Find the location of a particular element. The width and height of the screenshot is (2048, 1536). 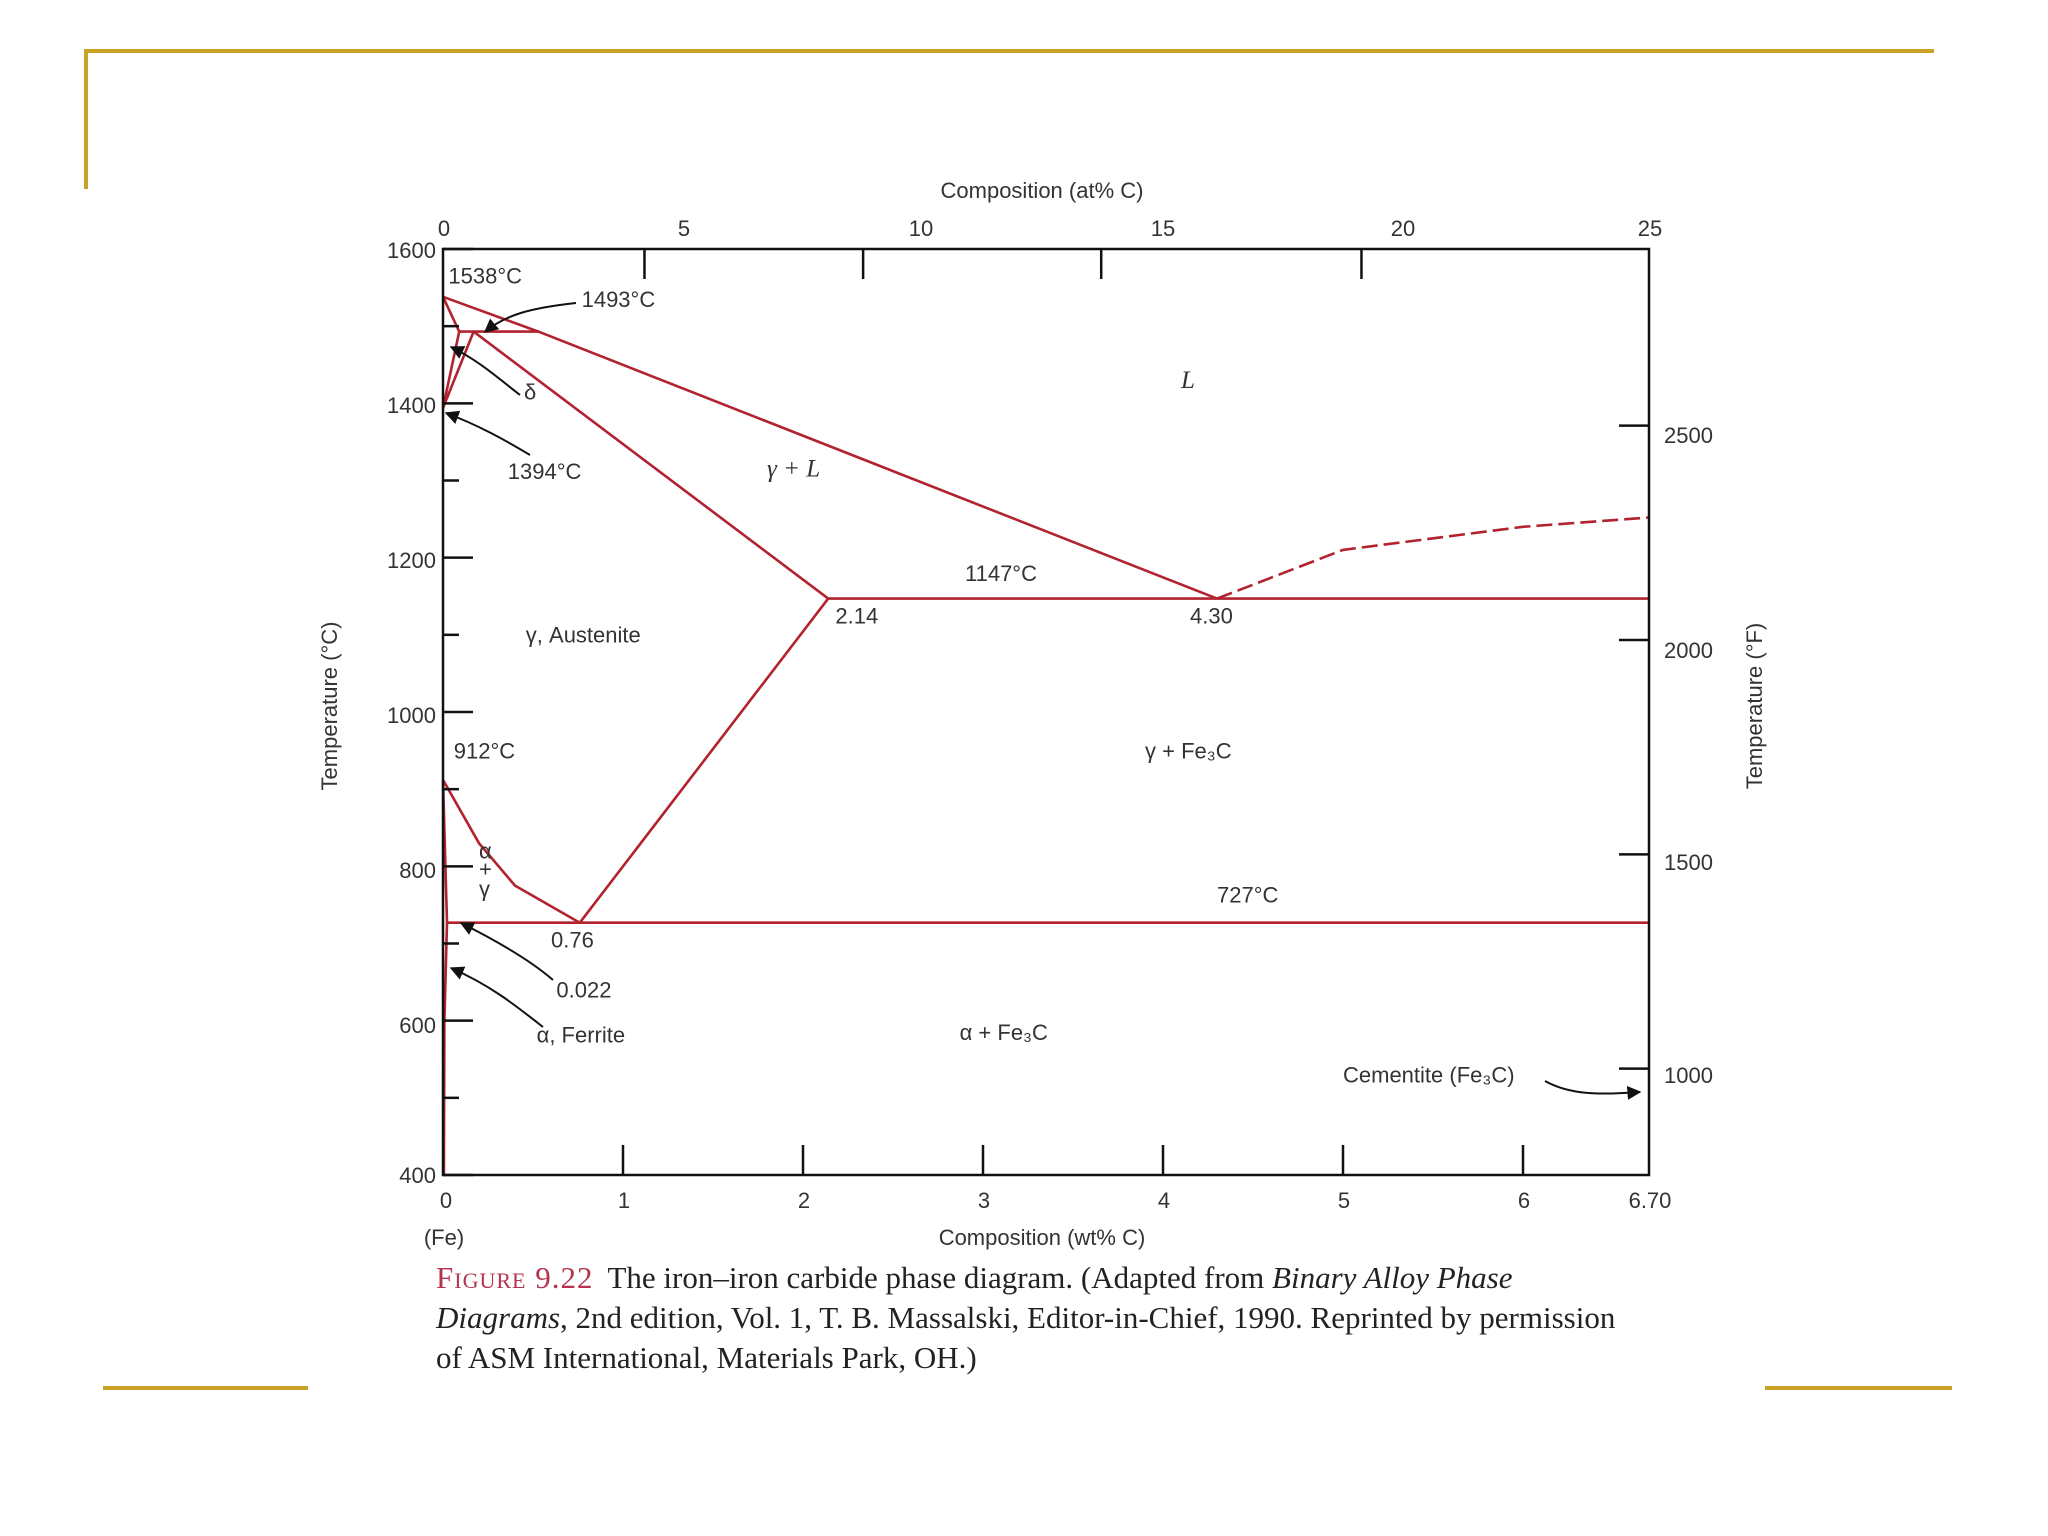

label-t727: 727°C is located at coordinates (1248, 895).